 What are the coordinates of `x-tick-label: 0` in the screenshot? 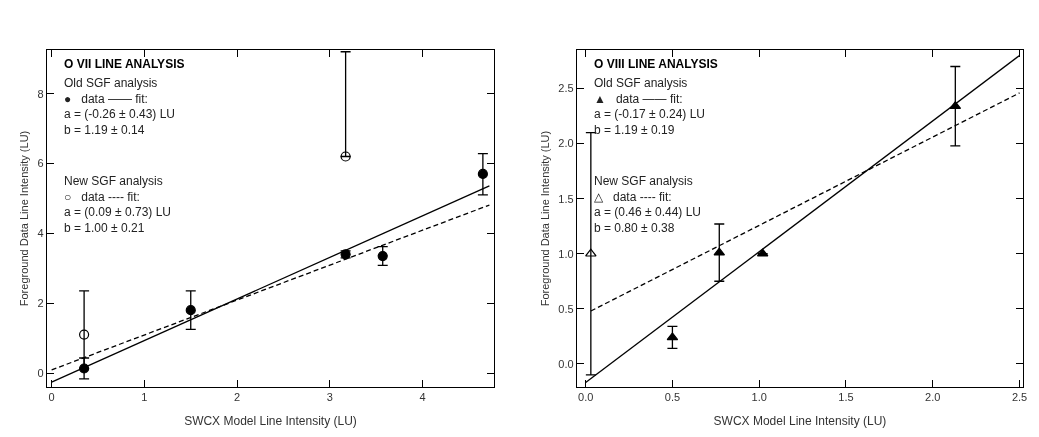 It's located at (51, 397).